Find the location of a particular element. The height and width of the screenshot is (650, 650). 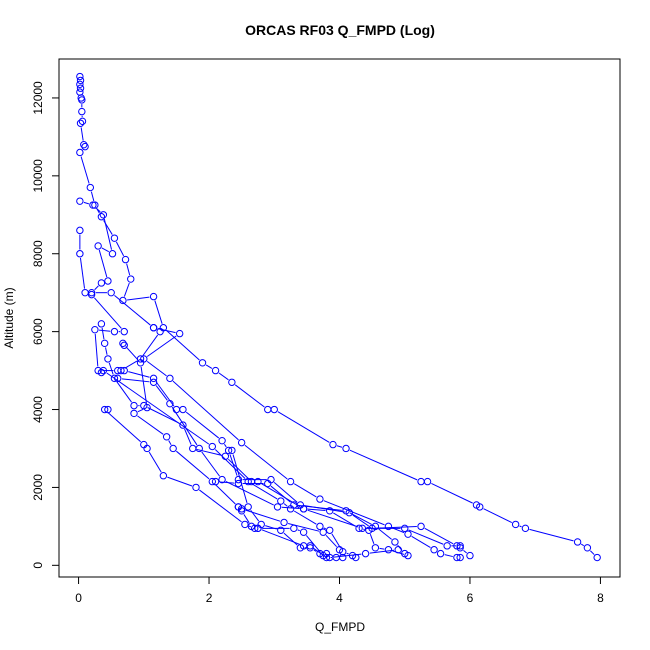

y-tick-label: 12000 is located at coordinates (38, 98).